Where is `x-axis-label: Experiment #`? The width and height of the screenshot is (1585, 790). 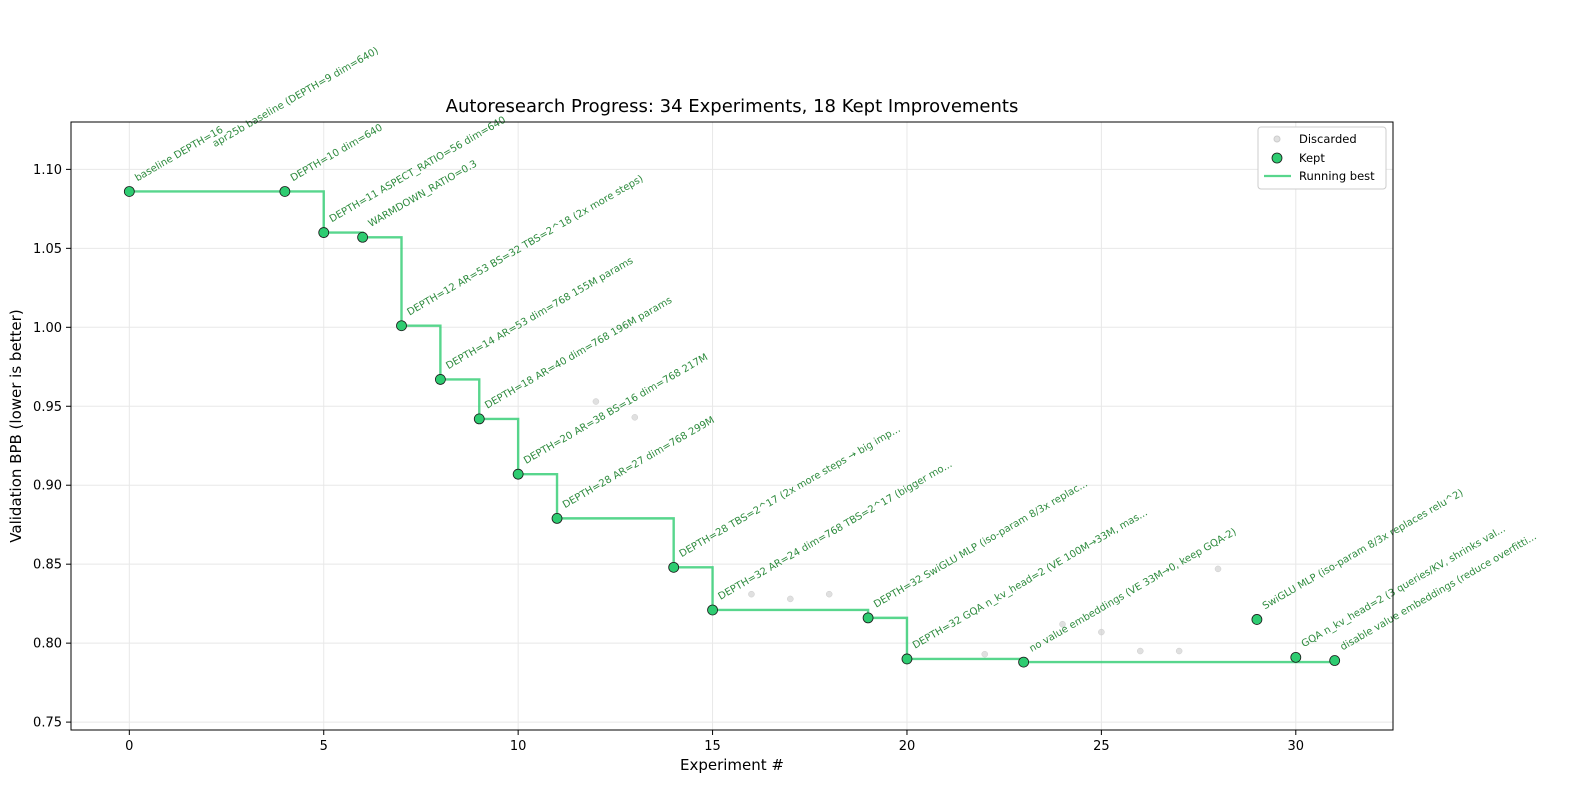 x-axis-label: Experiment # is located at coordinates (732, 765).